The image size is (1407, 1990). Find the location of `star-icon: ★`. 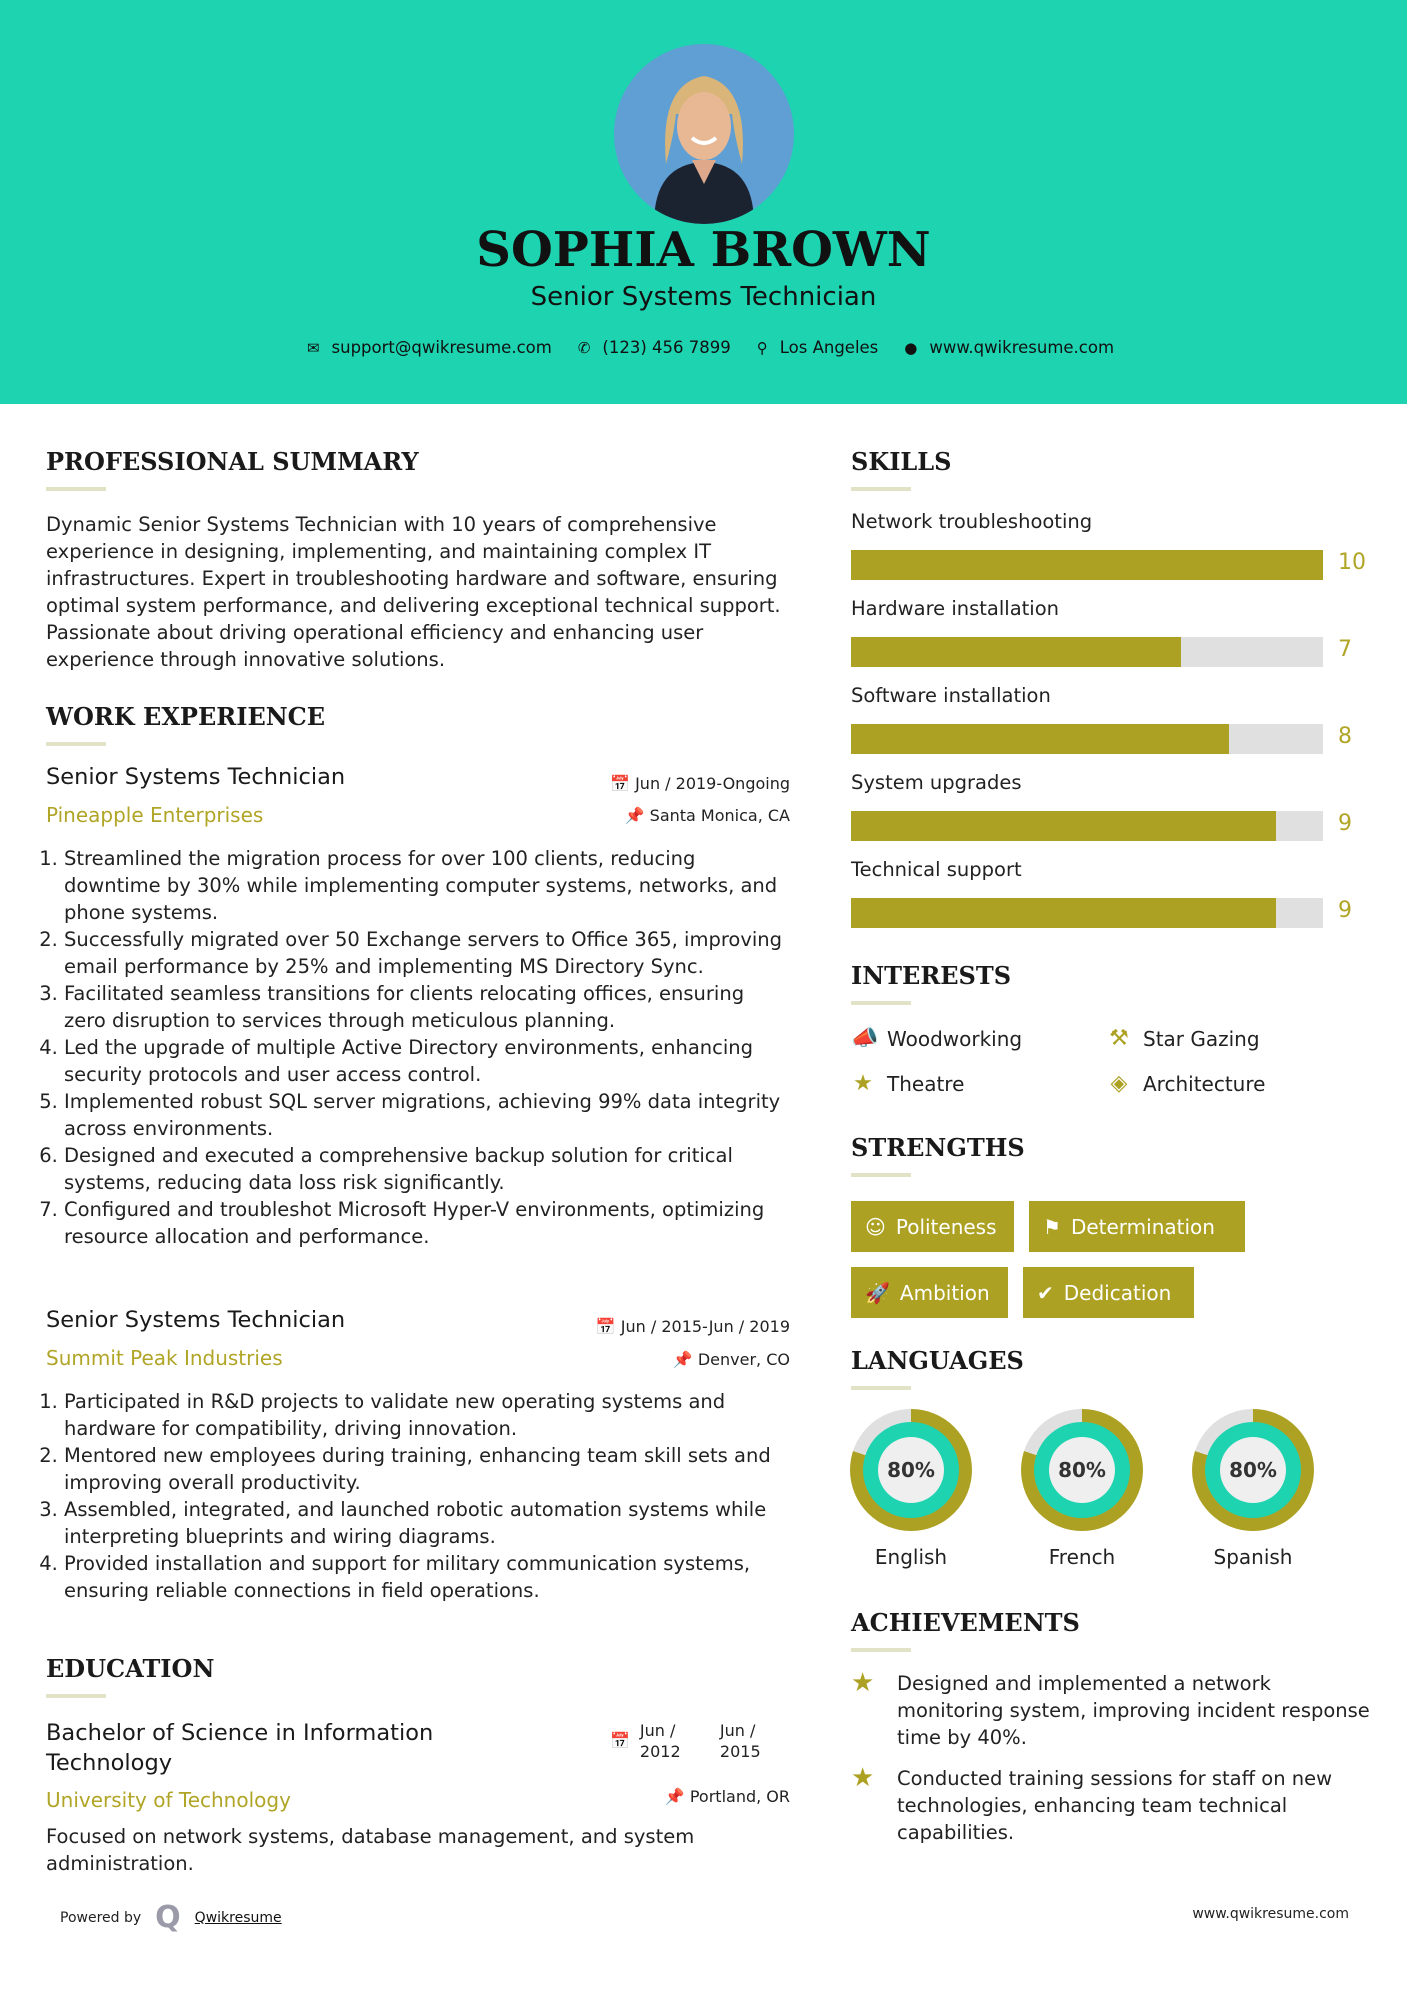

star-icon: ★ is located at coordinates (863, 1083).